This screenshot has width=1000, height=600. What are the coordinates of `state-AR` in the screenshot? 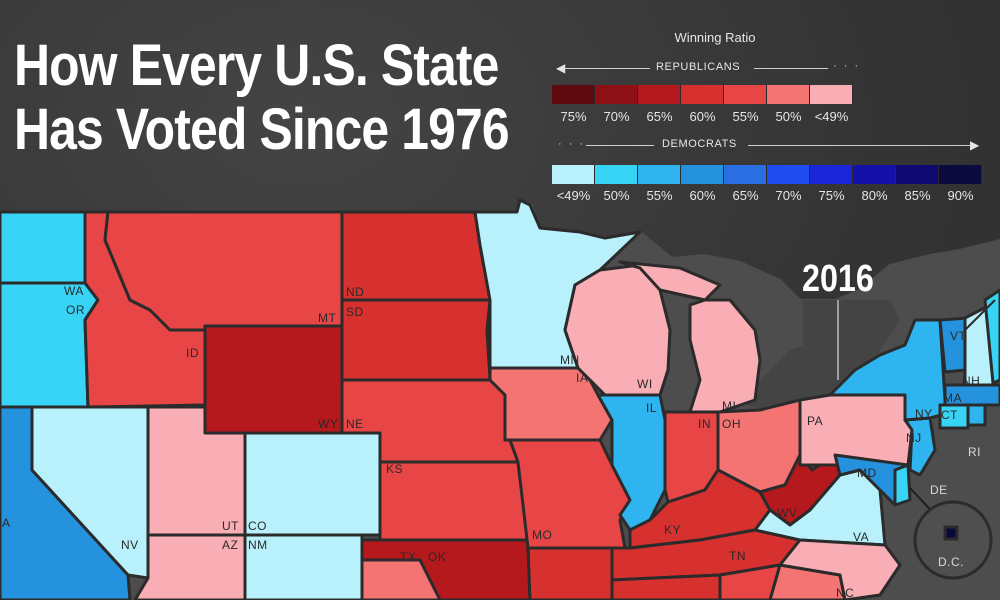 It's located at (573, 573).